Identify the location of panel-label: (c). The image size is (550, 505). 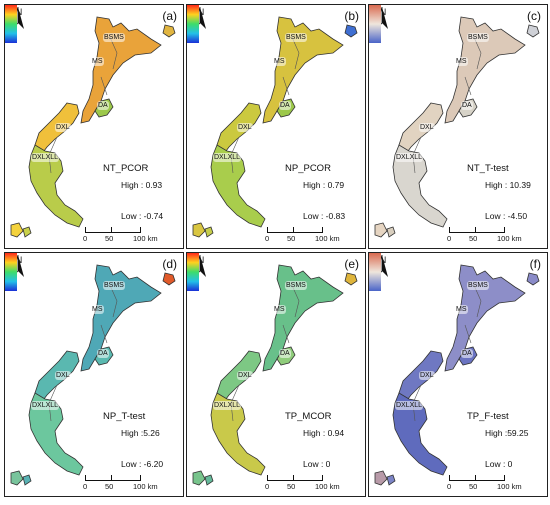
(534, 16).